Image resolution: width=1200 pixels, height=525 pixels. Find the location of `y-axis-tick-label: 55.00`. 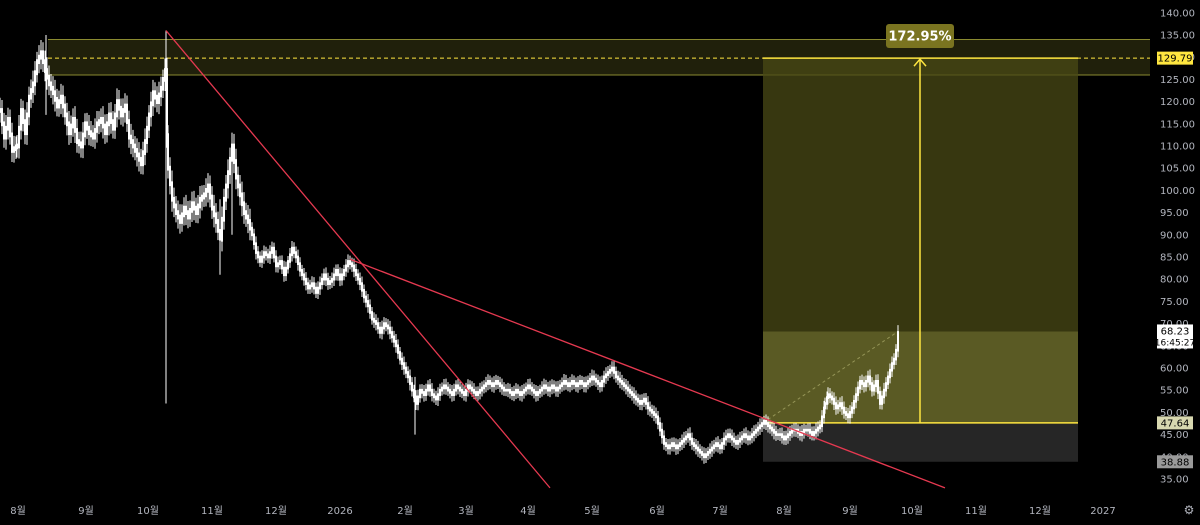

y-axis-tick-label: 55.00 is located at coordinates (1174, 391).